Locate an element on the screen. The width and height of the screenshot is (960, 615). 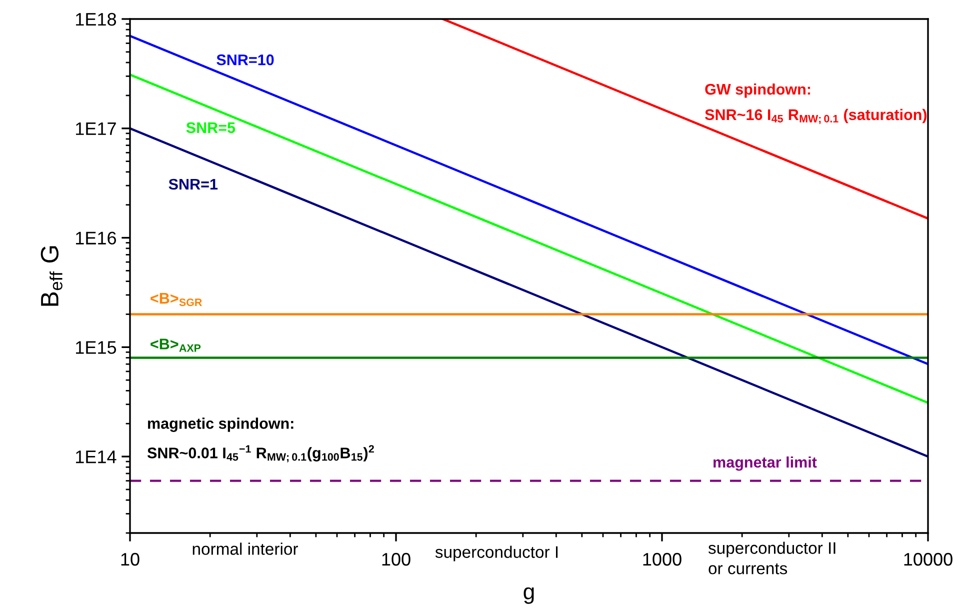
y-axis-title: B$_{eff}$ G is located at coordinates (51, 276).